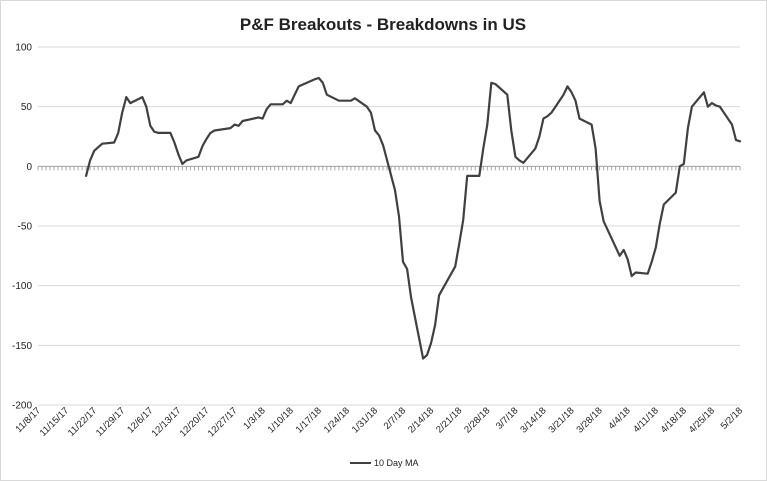 This screenshot has width=767, height=481. Describe the element at coordinates (22, 406) in the screenshot. I see `y-tick-label: -200` at that location.